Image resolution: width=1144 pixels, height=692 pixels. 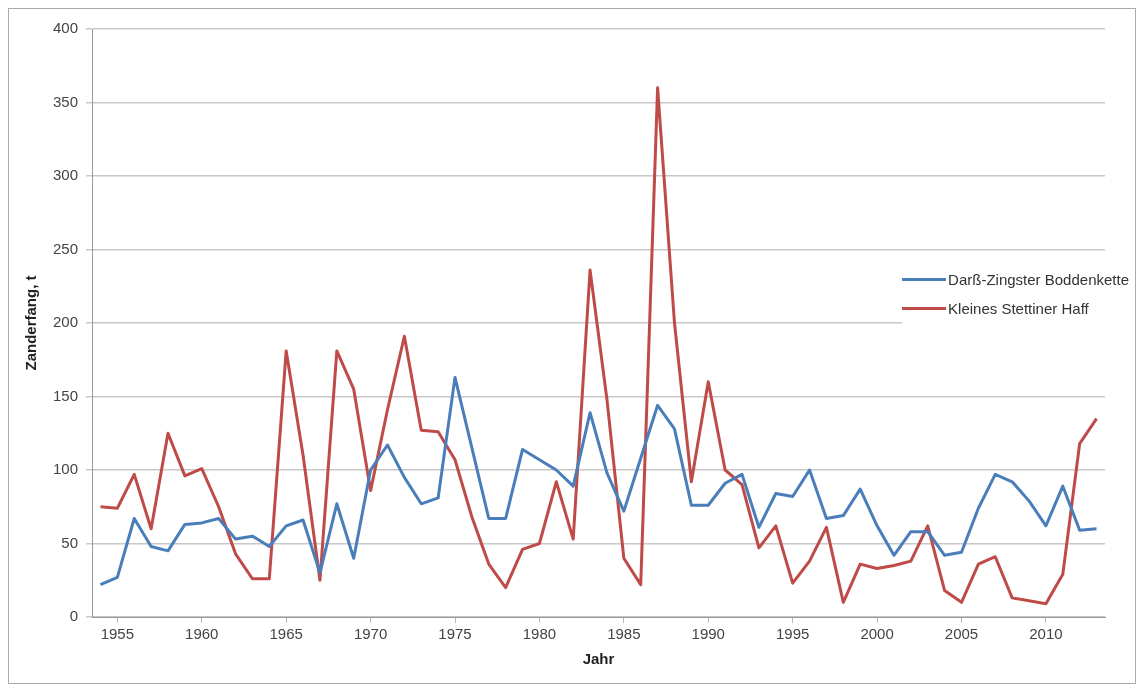 I want to click on y-tick-label: 0, so click(x=74, y=616).